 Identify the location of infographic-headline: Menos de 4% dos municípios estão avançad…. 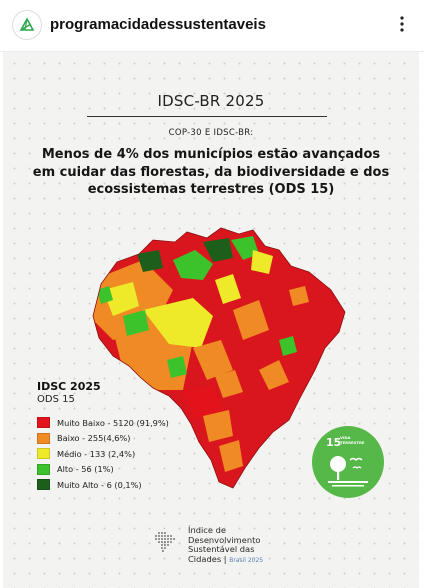
(211, 172).